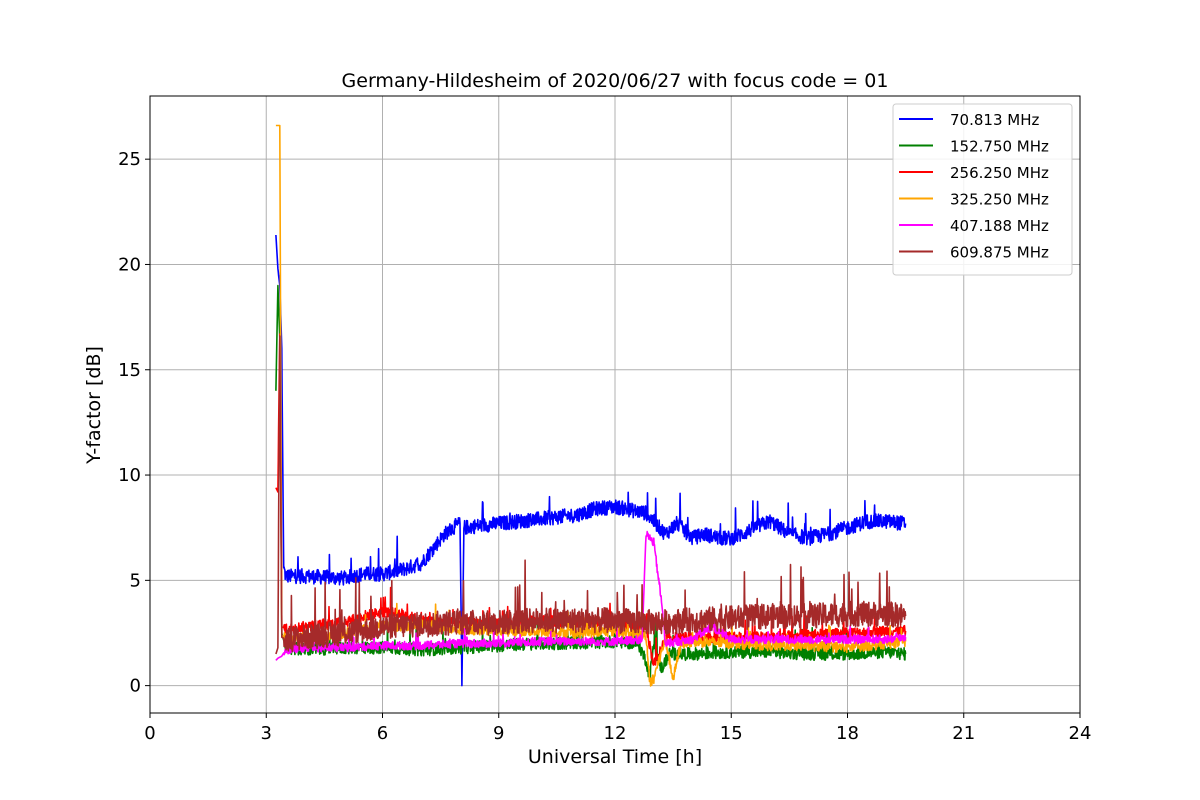  Describe the element at coordinates (999, 200) in the screenshot. I see `legend-label: 325.250 MHz` at that location.